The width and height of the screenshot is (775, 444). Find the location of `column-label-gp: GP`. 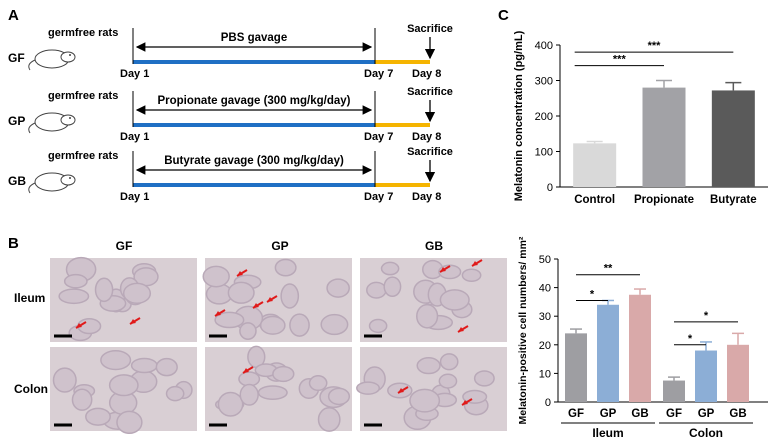

column-label-gp: GP is located at coordinates (279, 246).